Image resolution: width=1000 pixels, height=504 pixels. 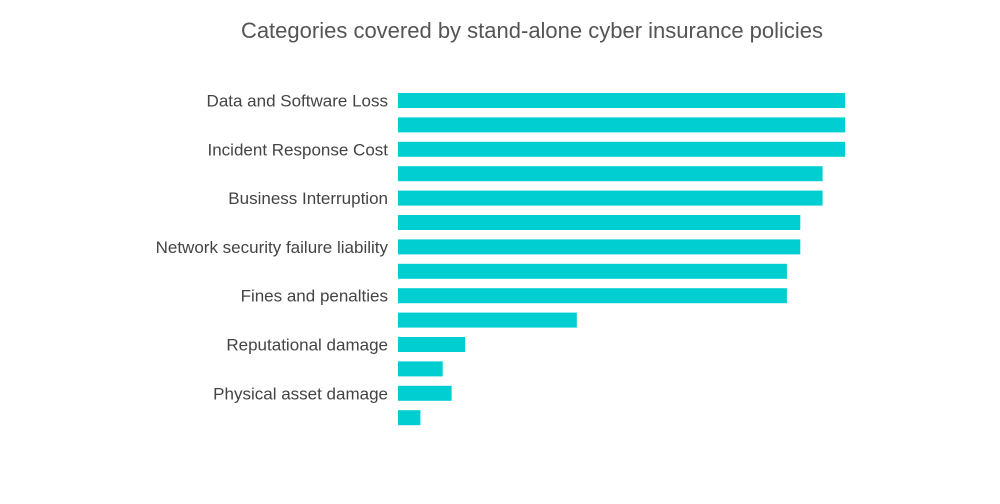 What do you see at coordinates (298, 149) in the screenshot?
I see `category-label-2: Incident Response Cost` at bounding box center [298, 149].